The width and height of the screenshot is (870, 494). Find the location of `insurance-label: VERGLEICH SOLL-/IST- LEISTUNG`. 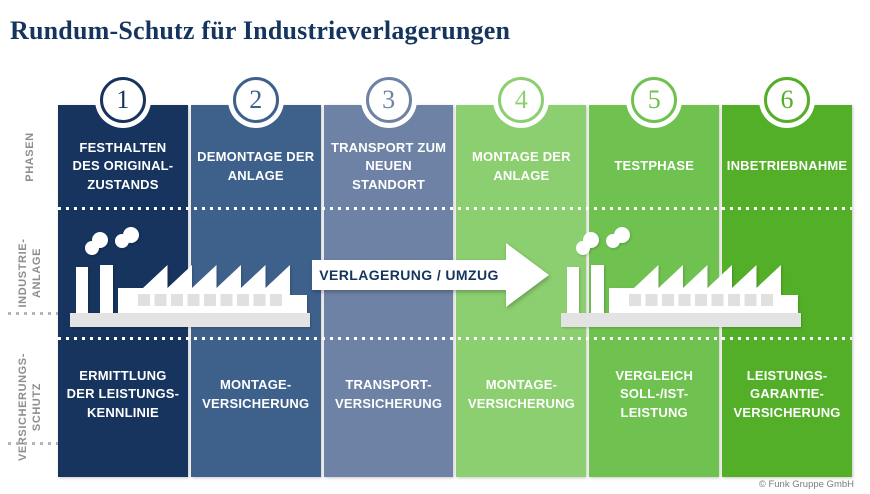

insurance-label: VERGLEICH SOLL-/IST- LEISTUNG is located at coordinates (654, 394).